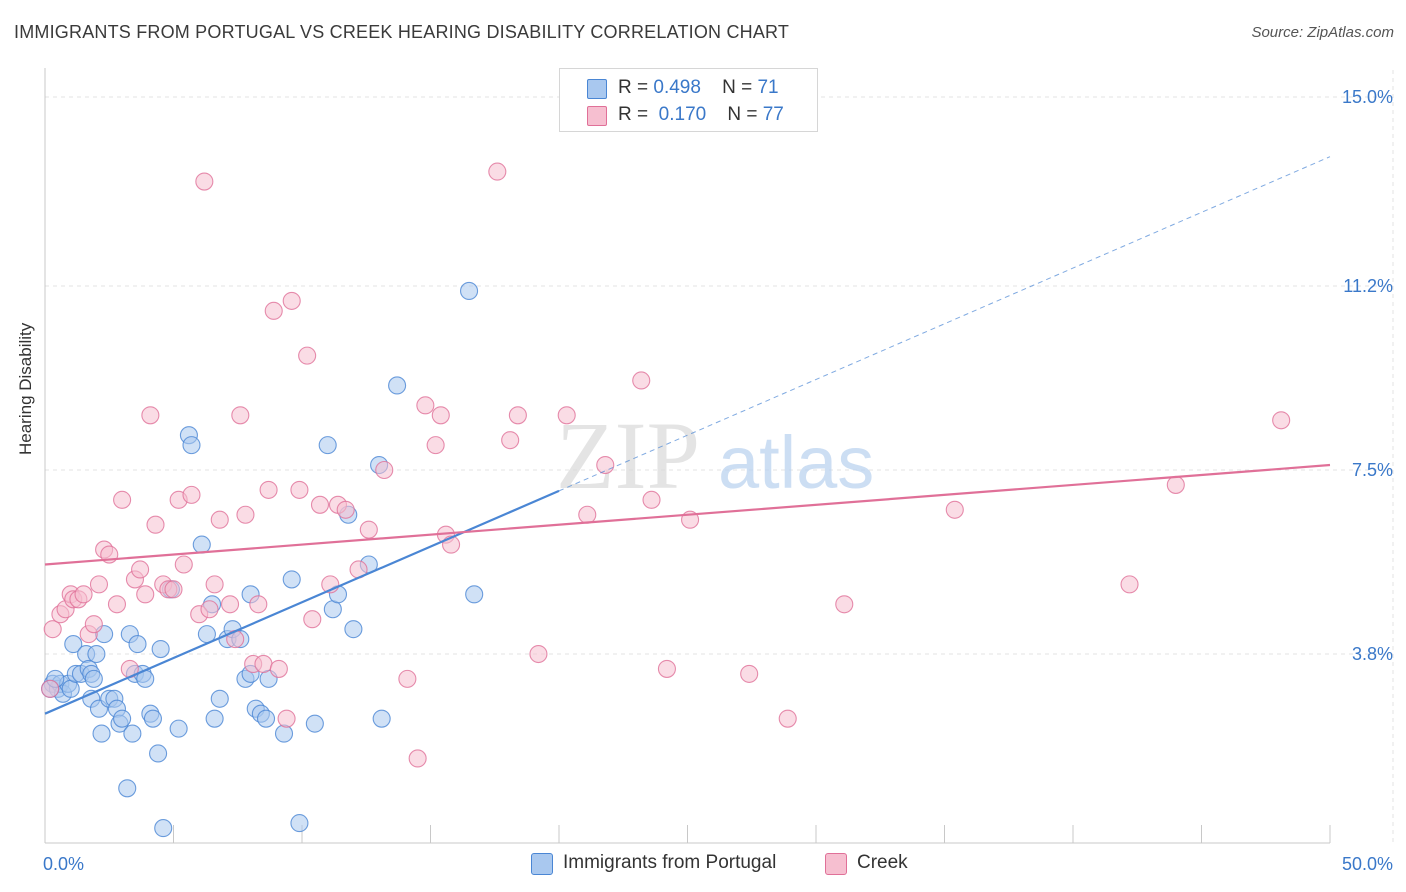  Describe the element at coordinates (737, 87) in the screenshot. I see `portugal-n-label: N =` at that location.